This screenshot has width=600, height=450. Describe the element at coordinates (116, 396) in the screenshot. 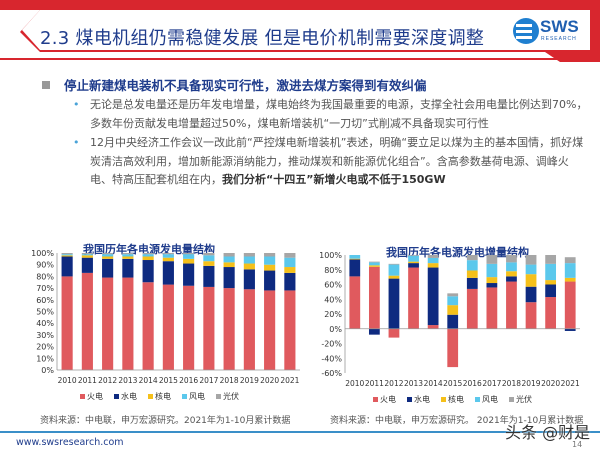

I see `legend-swatch-水电` at that location.